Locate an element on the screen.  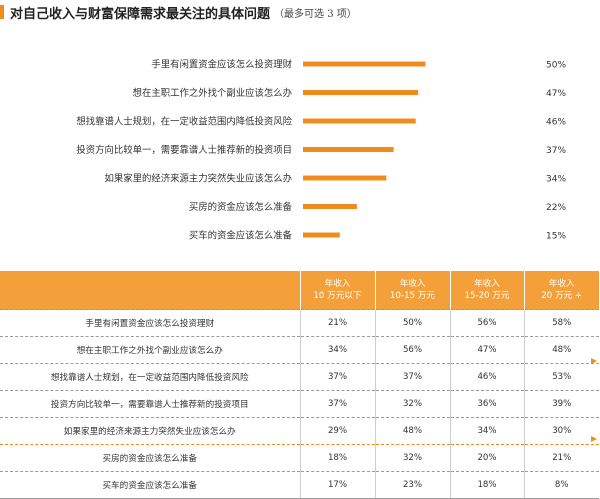
header-cell-income: 年收入 20 万元 + is located at coordinates (561, 290).